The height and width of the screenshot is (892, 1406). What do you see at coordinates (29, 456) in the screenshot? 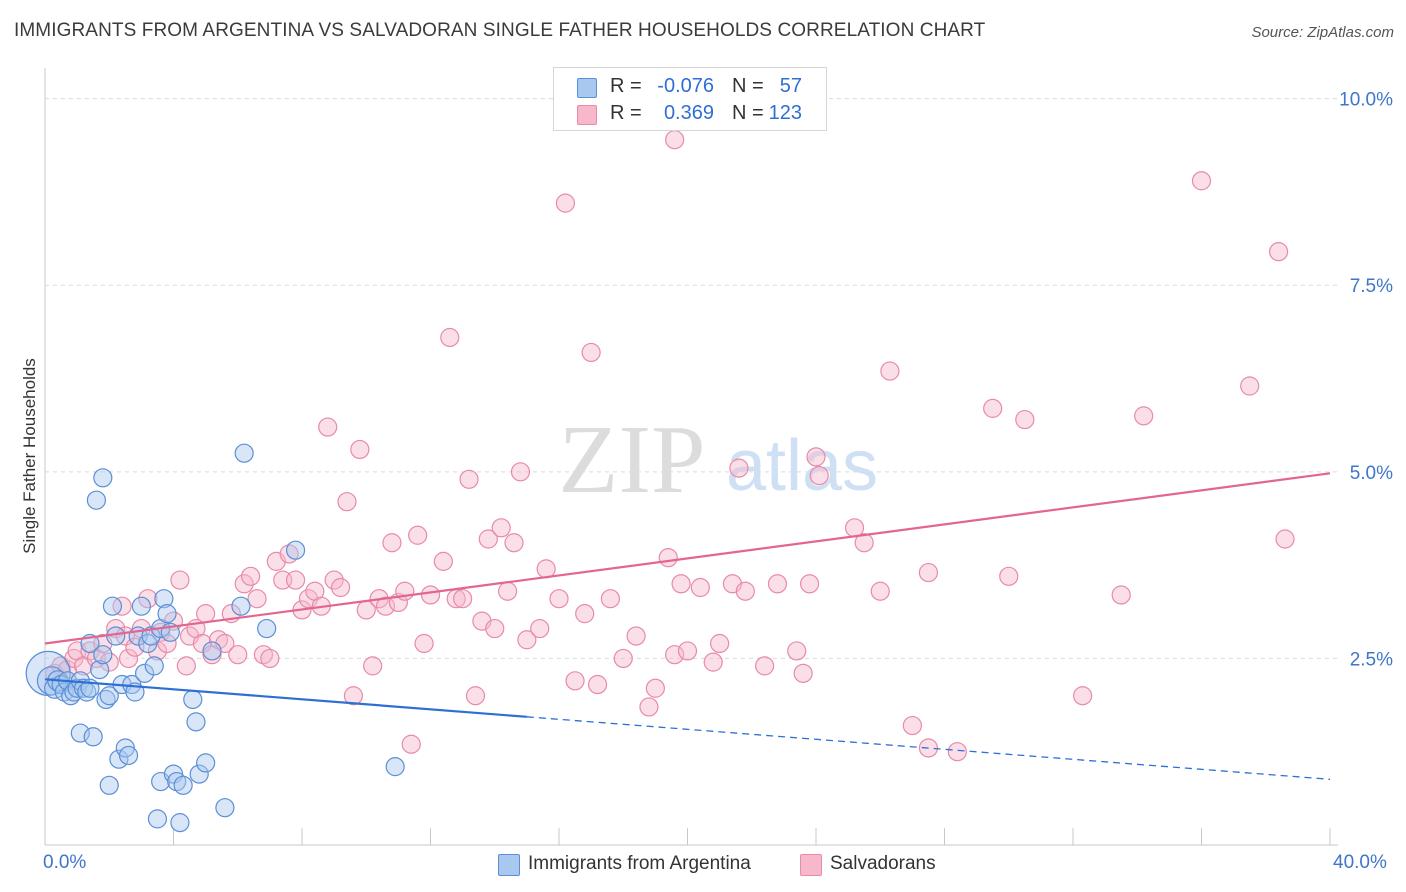
I see `y-axis-label: Single Father Households` at bounding box center [29, 456].